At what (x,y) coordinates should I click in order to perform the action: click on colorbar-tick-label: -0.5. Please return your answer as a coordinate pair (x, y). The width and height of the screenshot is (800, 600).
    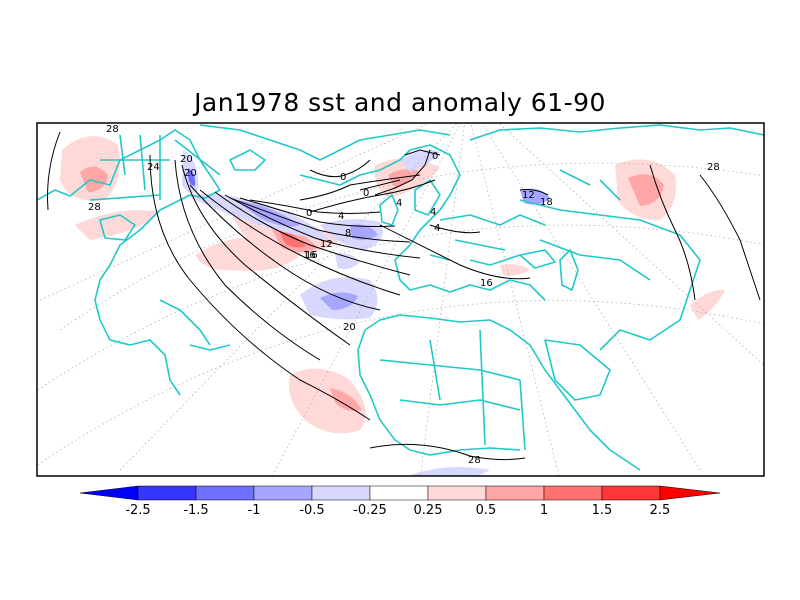
    Looking at the image, I should click on (311, 510).